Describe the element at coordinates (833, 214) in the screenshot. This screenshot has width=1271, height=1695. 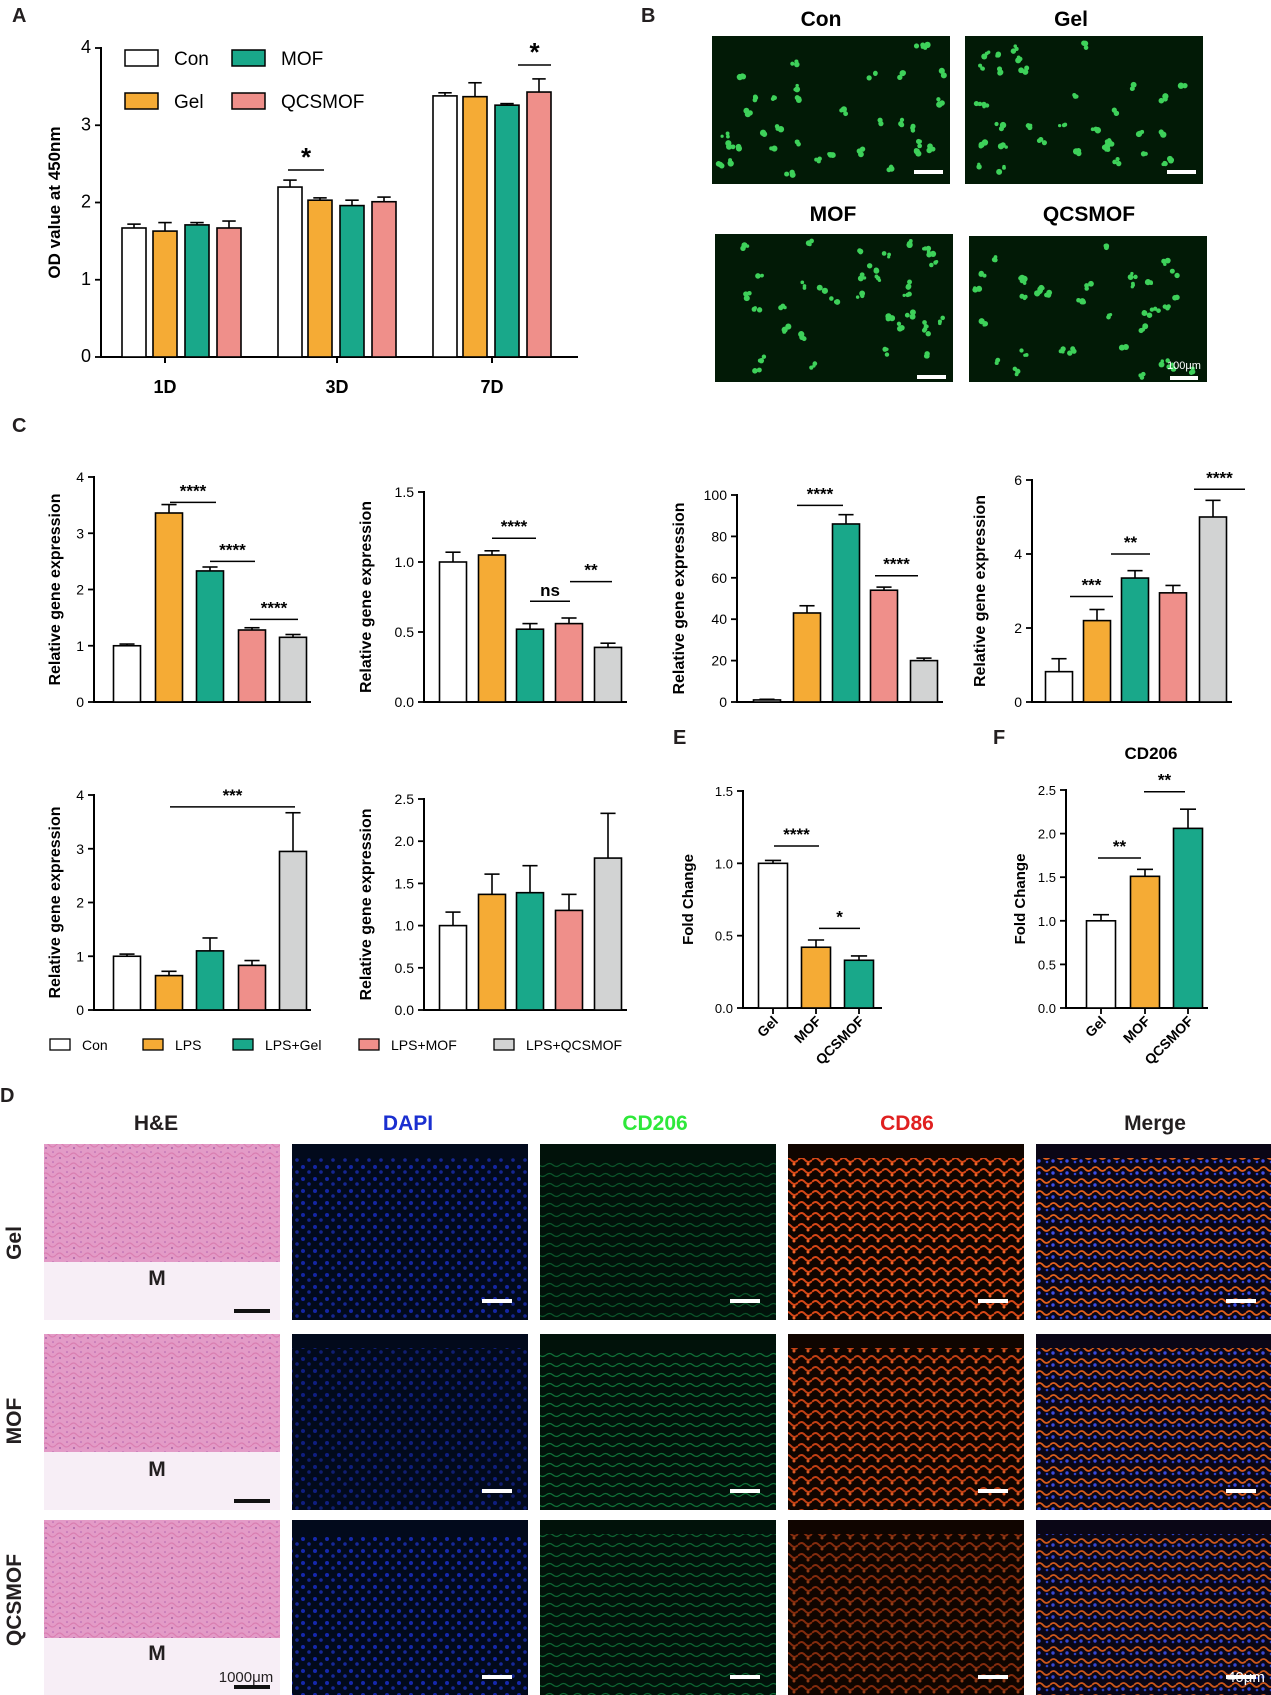
I see `panel-b-title-mof: MOF` at that location.